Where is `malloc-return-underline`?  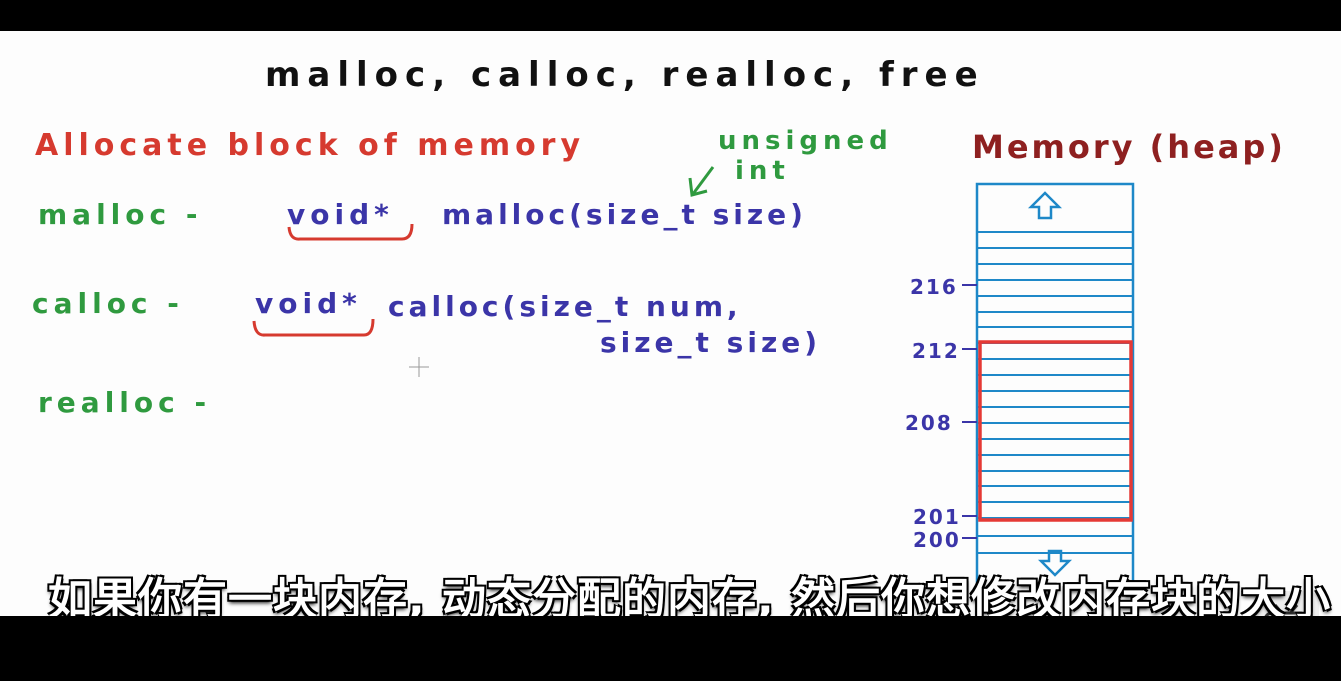
malloc-return-underline is located at coordinates (350, 232).